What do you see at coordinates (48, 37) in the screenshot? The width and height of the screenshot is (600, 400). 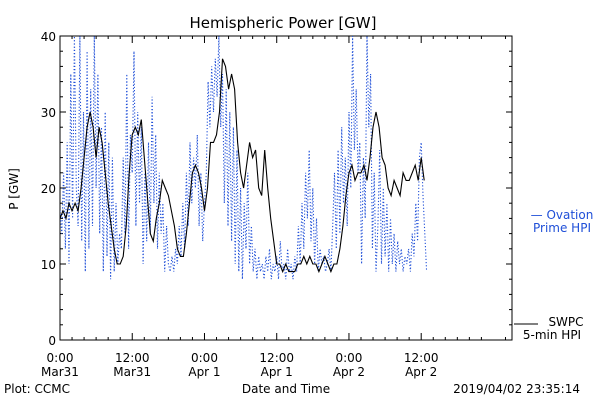 I see `y-tick-label: 40` at bounding box center [48, 37].